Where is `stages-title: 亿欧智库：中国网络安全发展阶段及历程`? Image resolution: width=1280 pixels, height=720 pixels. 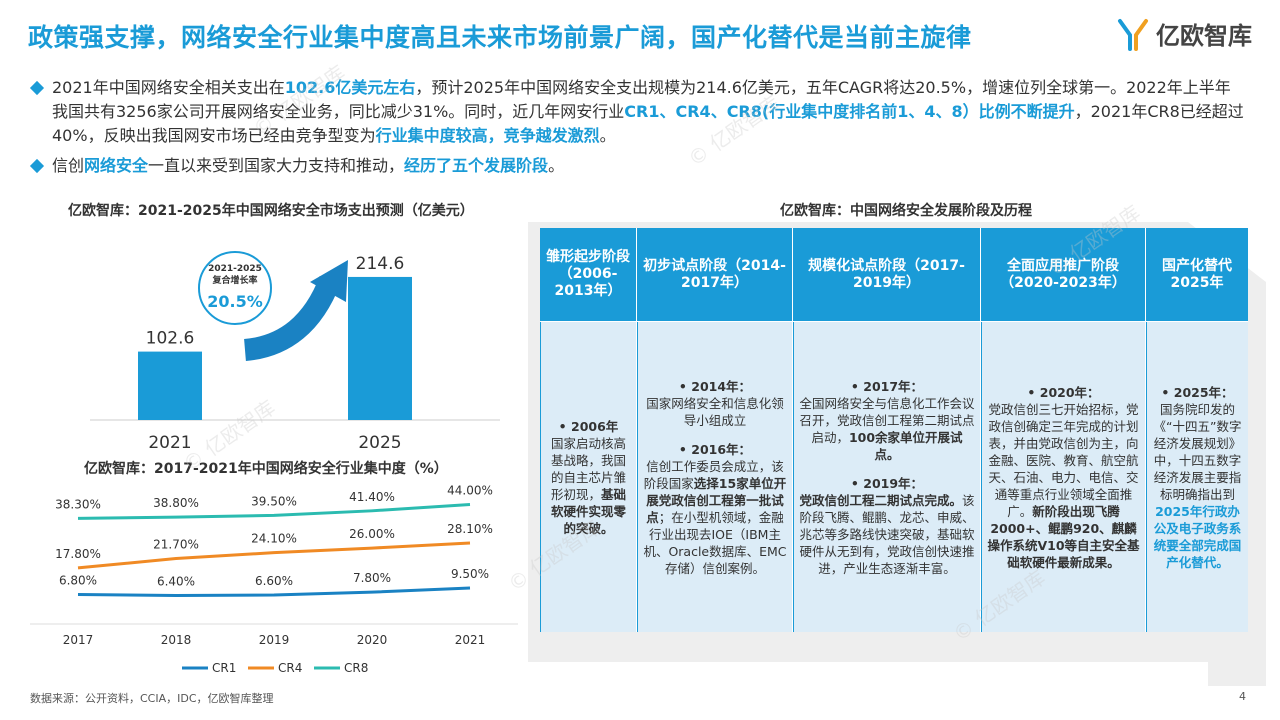
stages-title: 亿欧智库：中国网络安全发展阶段及历程 is located at coordinates (906, 211).